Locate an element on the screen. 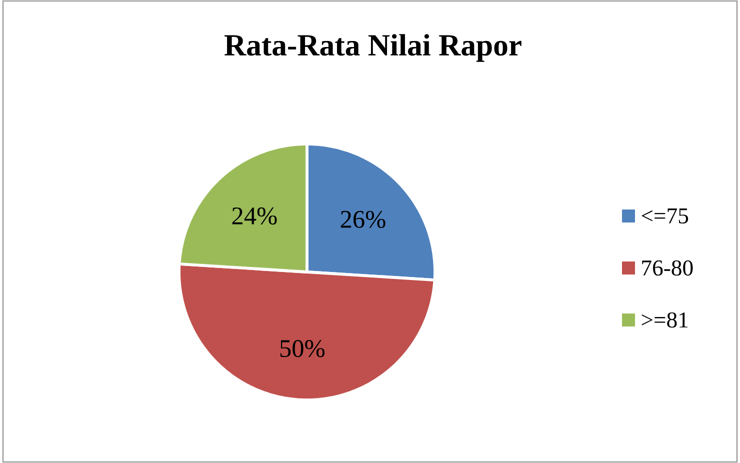 The width and height of the screenshot is (740, 463). data-label: 24% is located at coordinates (254, 216).